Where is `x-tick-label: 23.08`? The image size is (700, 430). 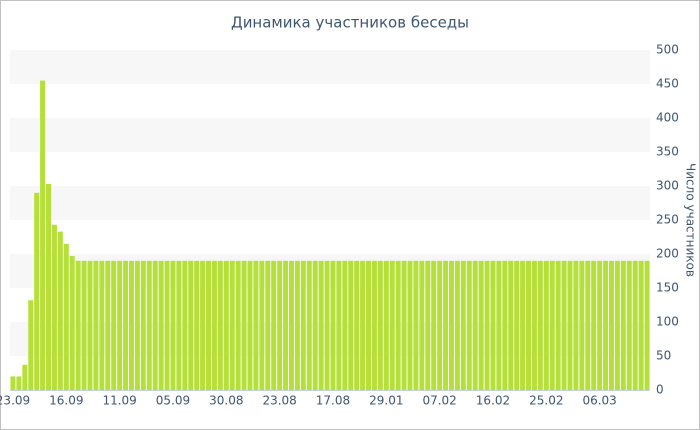
x-tick-label: 23.08 is located at coordinates (279, 401).